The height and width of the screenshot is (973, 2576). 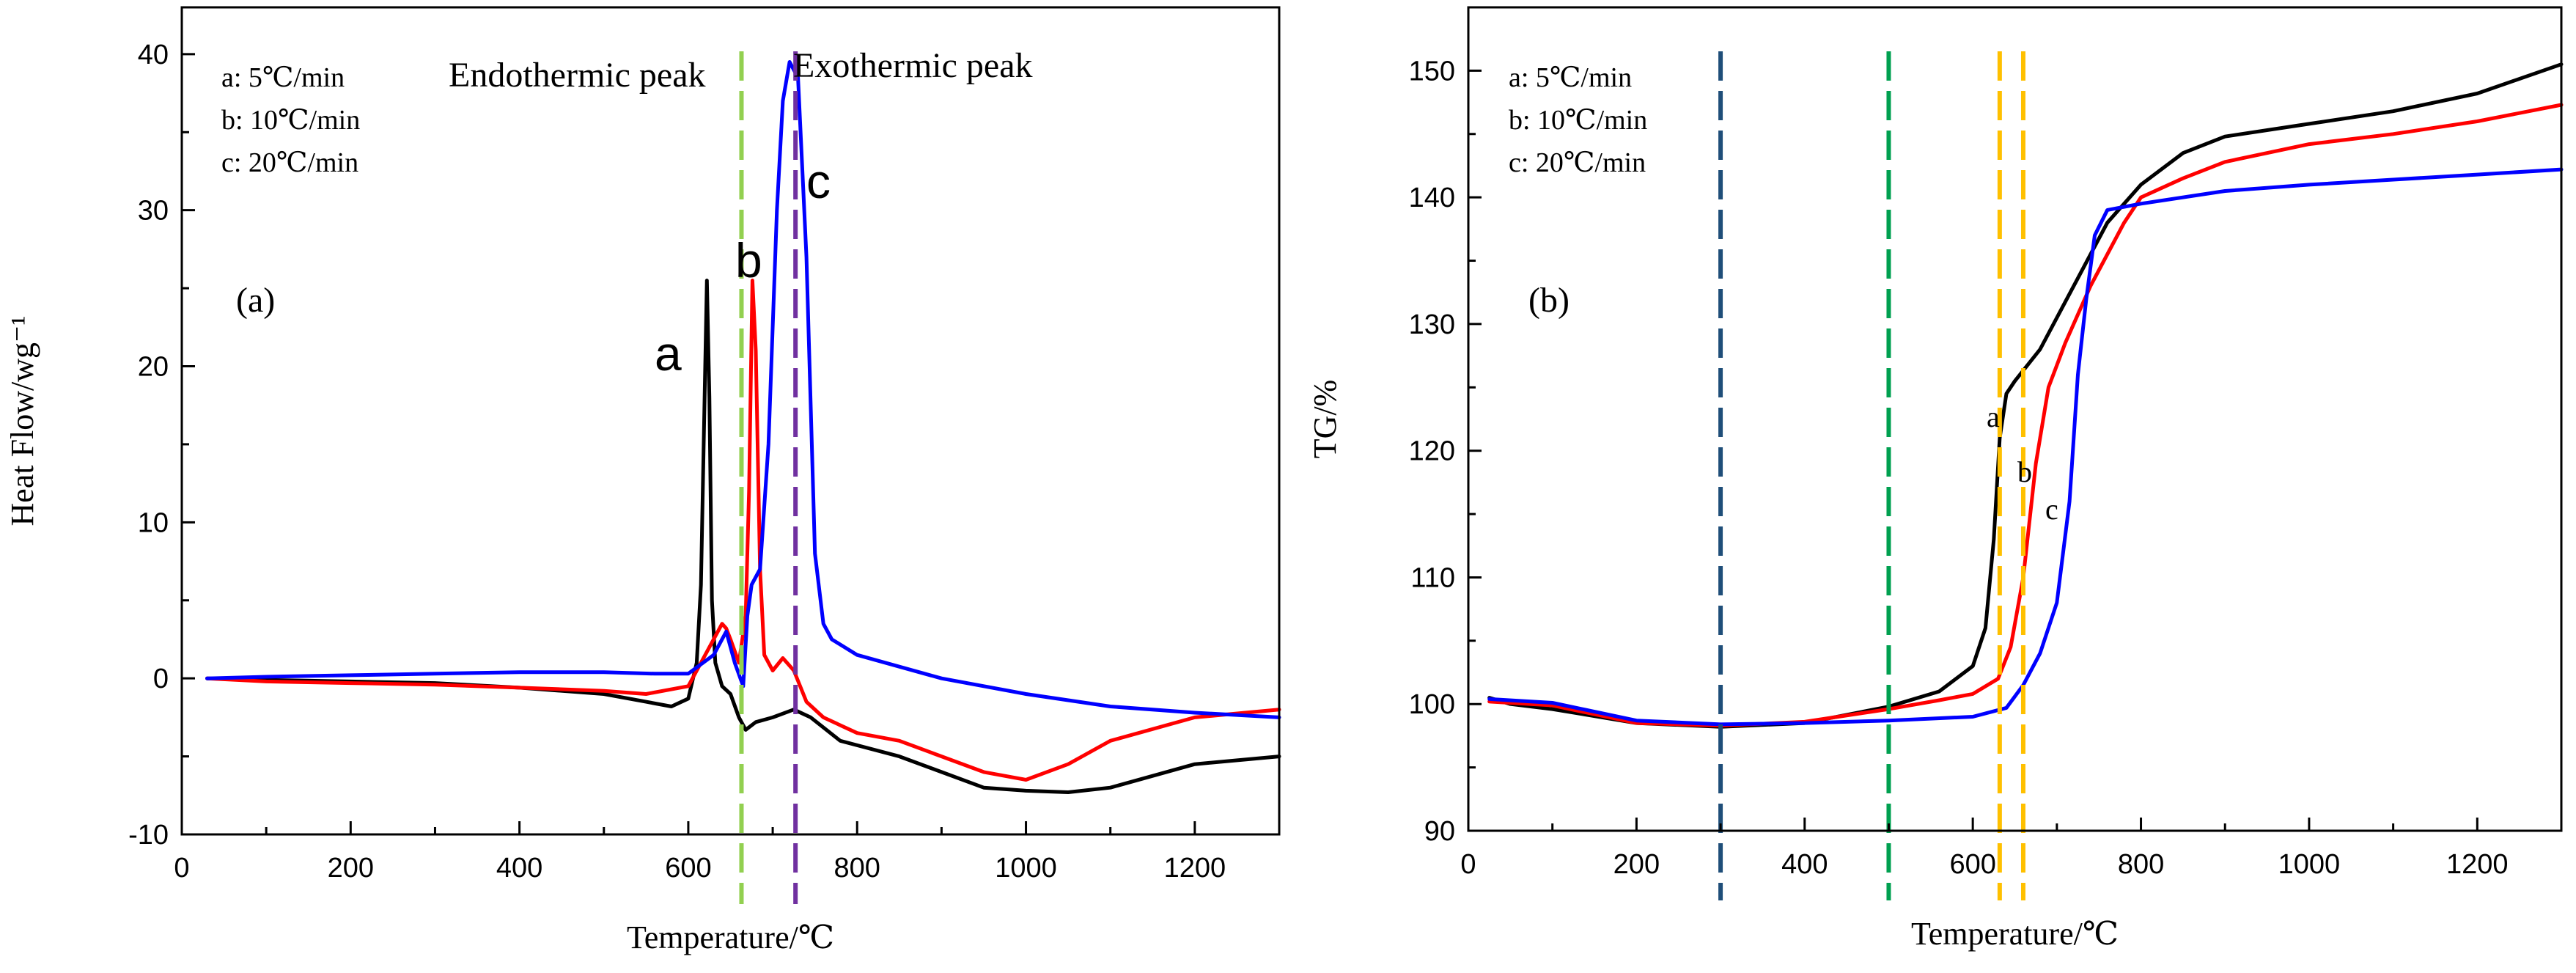 I want to click on chart-b-y-tick-label: 150, so click(x=1432, y=71).